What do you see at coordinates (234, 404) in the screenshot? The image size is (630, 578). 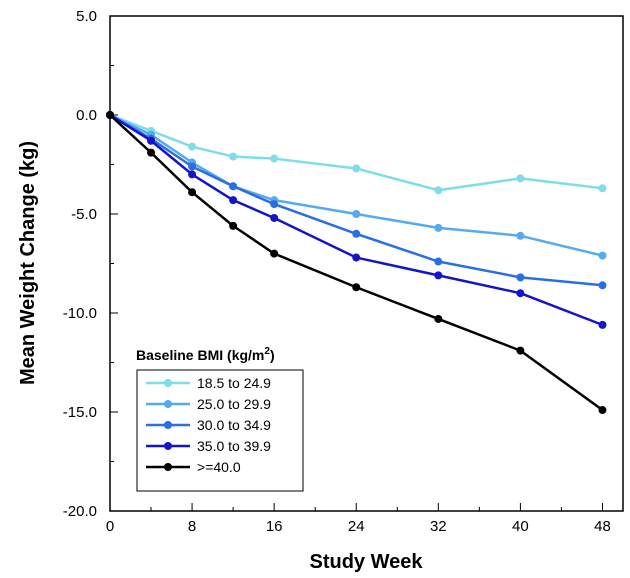 I see `legend-label: 25.0 to 29.9` at bounding box center [234, 404].